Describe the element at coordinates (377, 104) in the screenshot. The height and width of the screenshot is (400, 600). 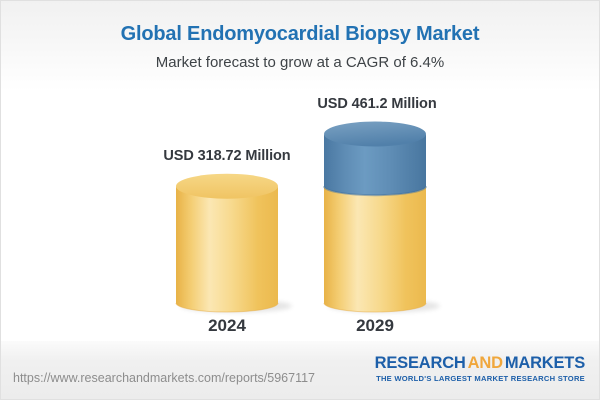
I see `value-label-2029: USD 461.2 Million` at that location.